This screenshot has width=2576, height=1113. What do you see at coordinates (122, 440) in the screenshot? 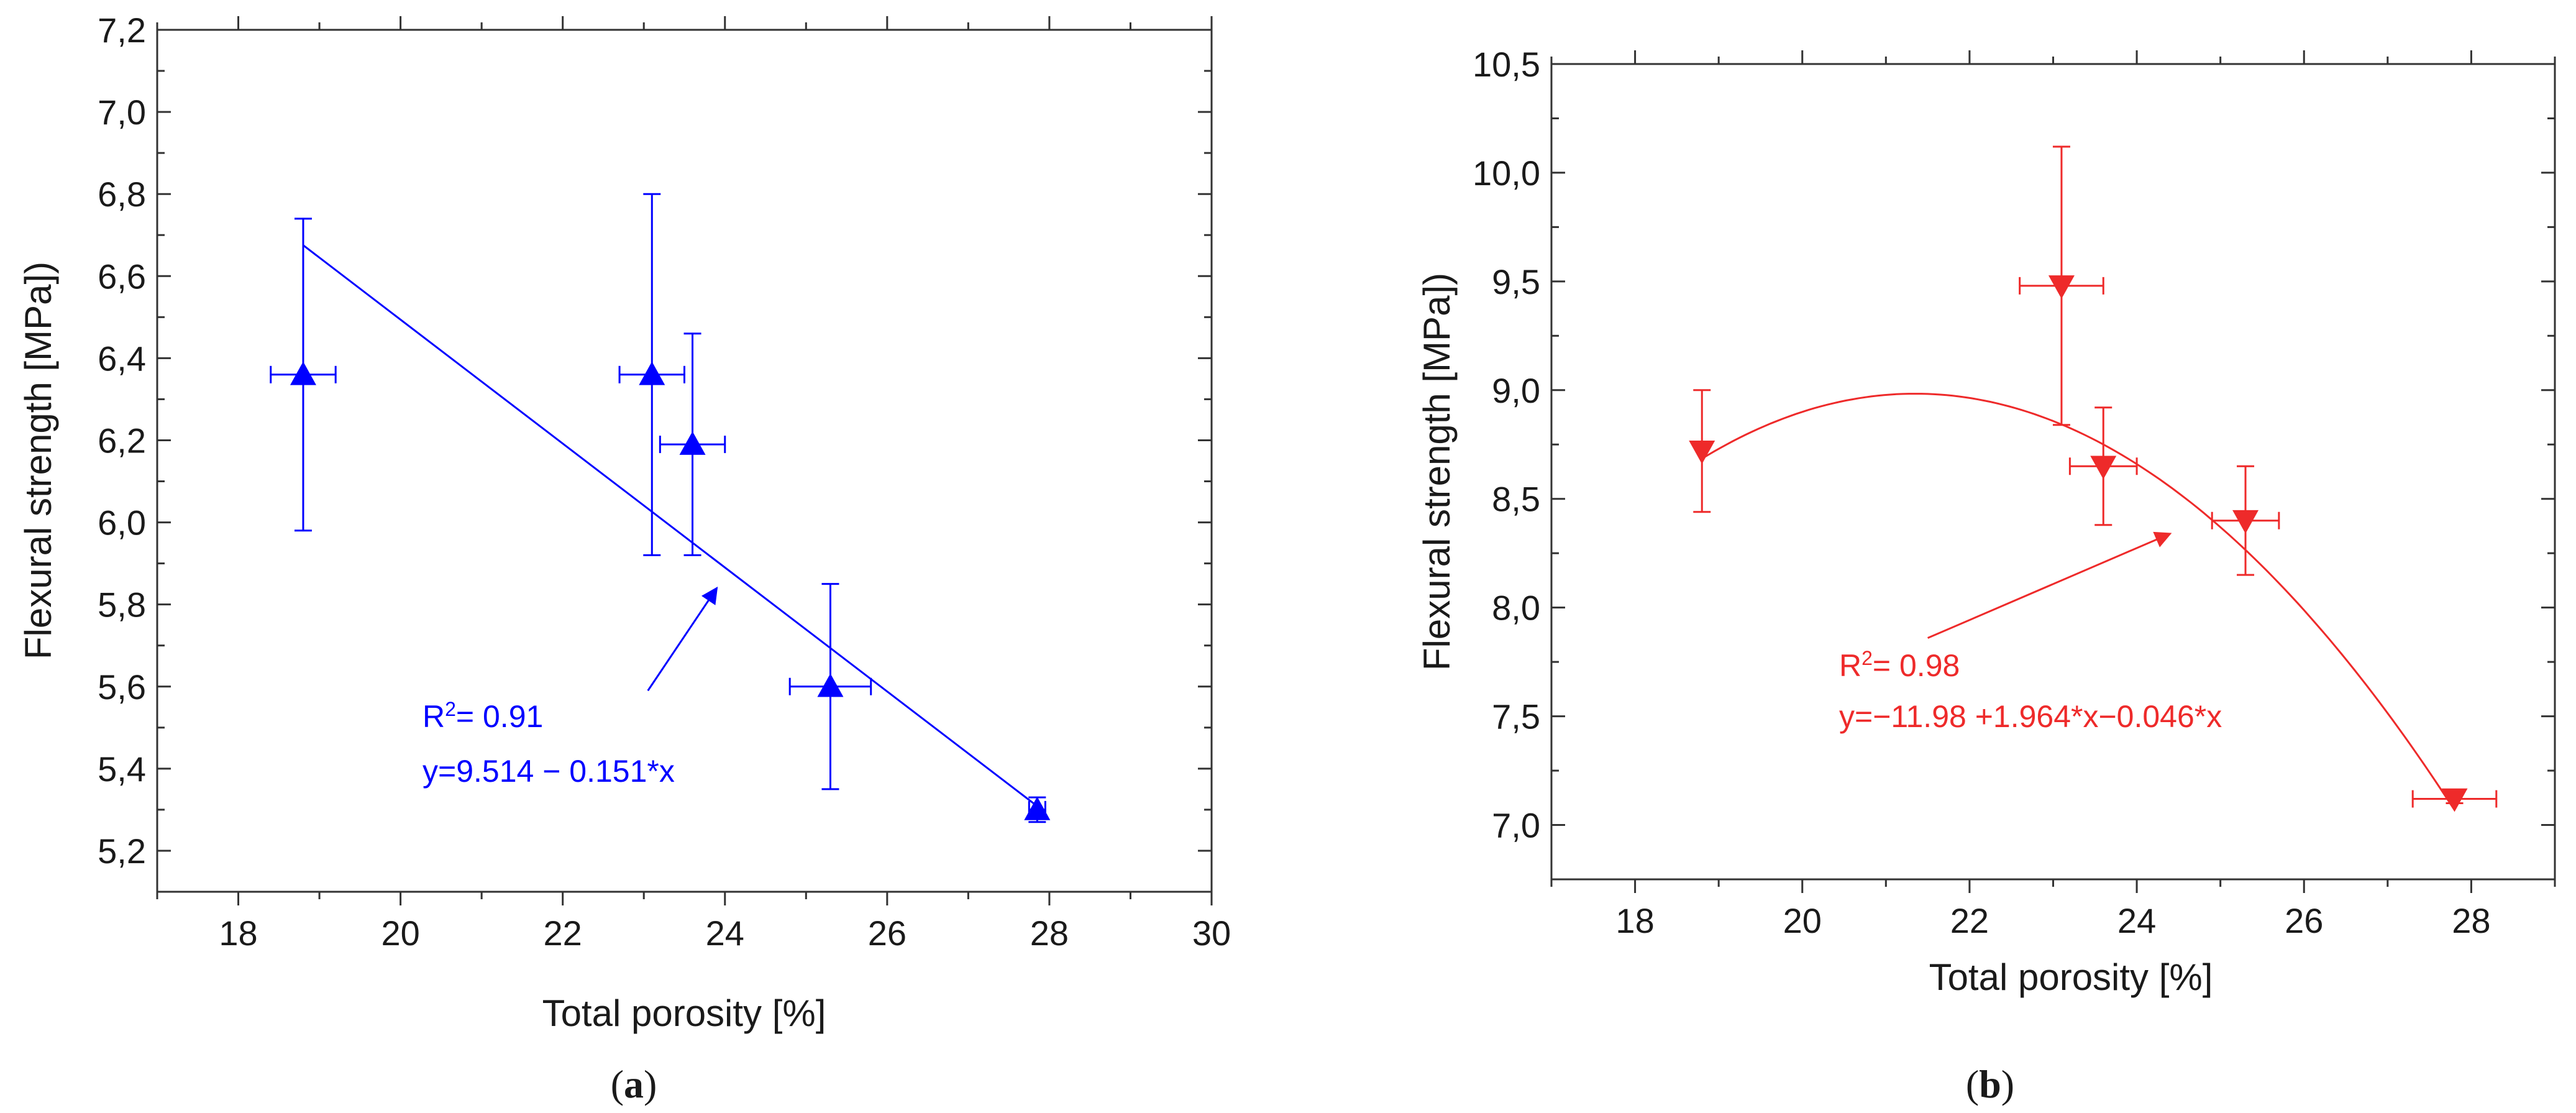
I see `y-tick-label: 6,2` at bounding box center [122, 440].